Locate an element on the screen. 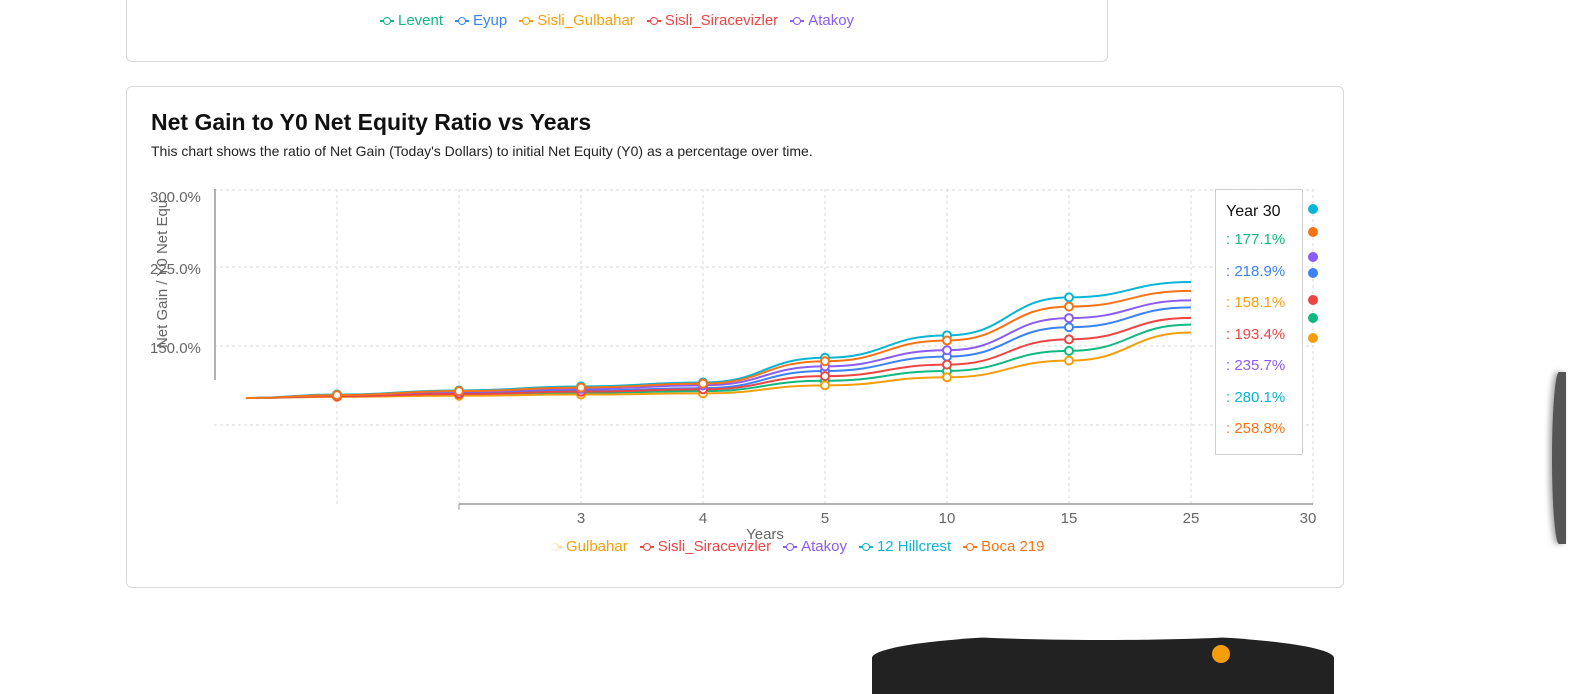  tooltip-row: : 177.1% is located at coordinates (1256, 239).